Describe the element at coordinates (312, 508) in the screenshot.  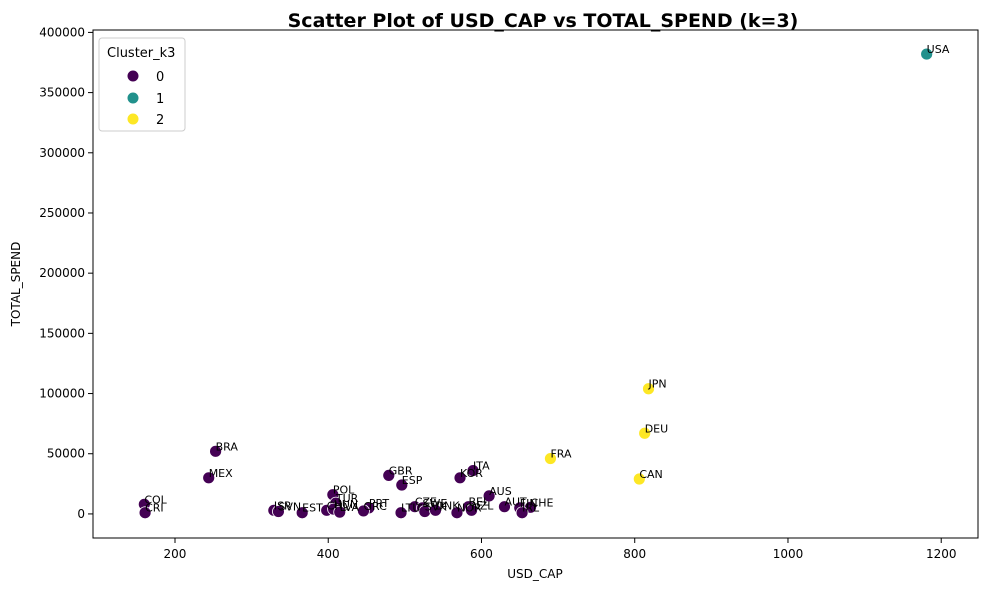
I see `point-label-est: EST` at that location.